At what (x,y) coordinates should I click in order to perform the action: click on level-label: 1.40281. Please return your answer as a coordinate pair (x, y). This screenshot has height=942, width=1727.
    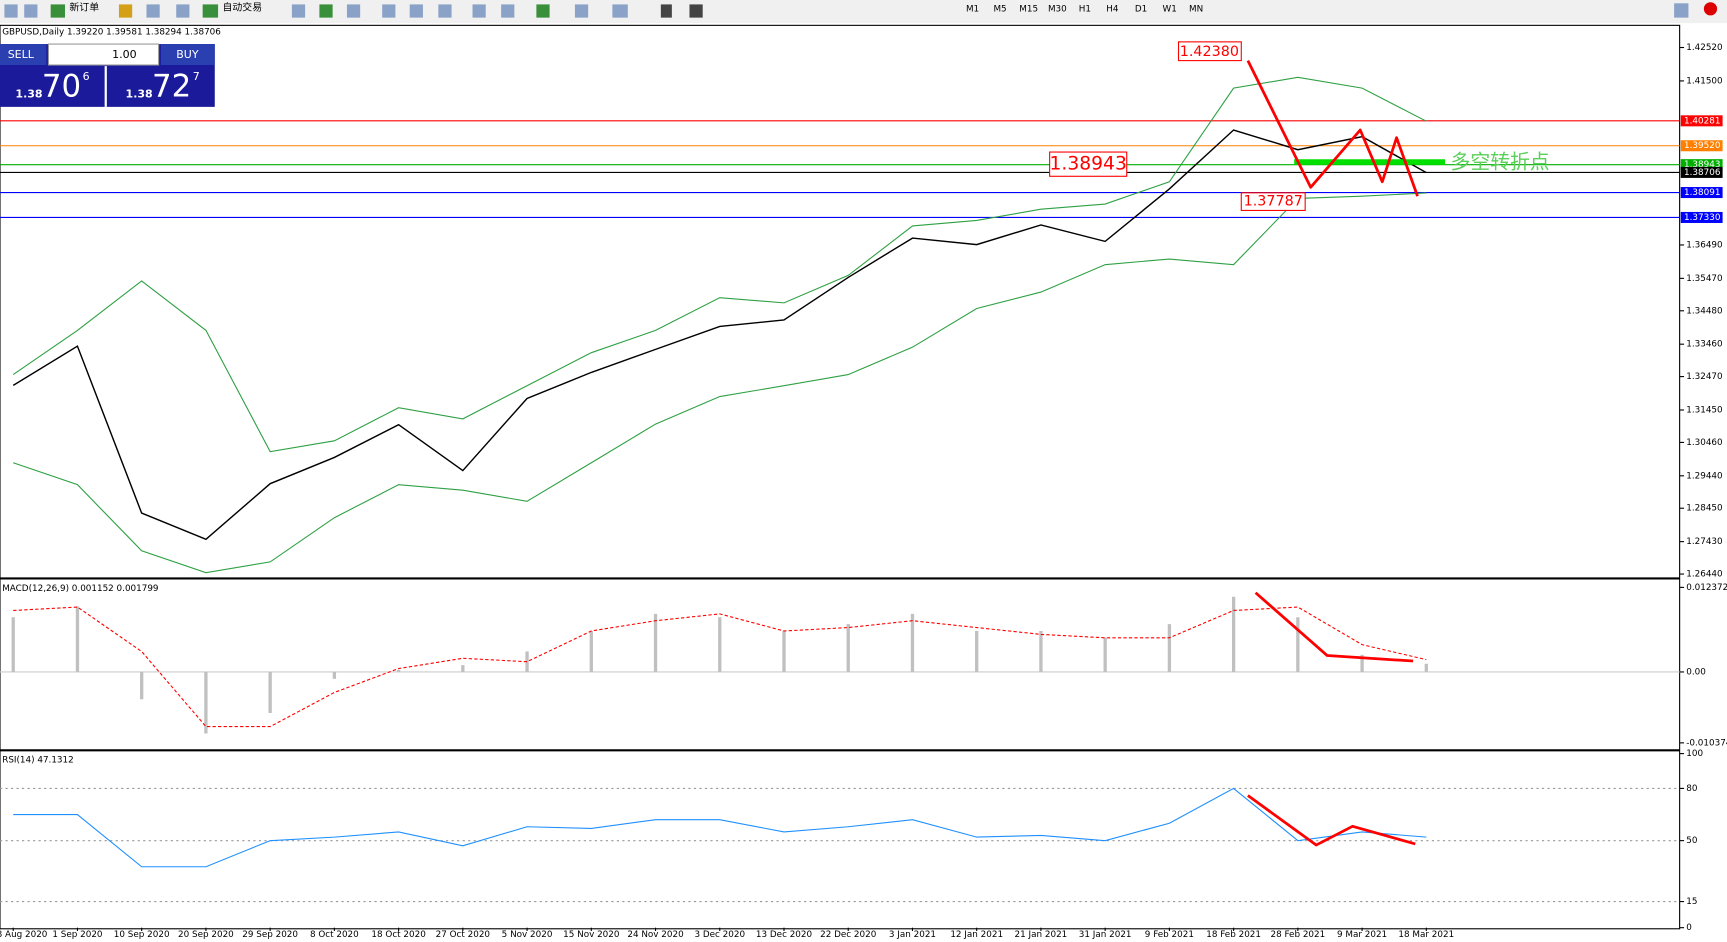
    Looking at the image, I should click on (1702, 121).